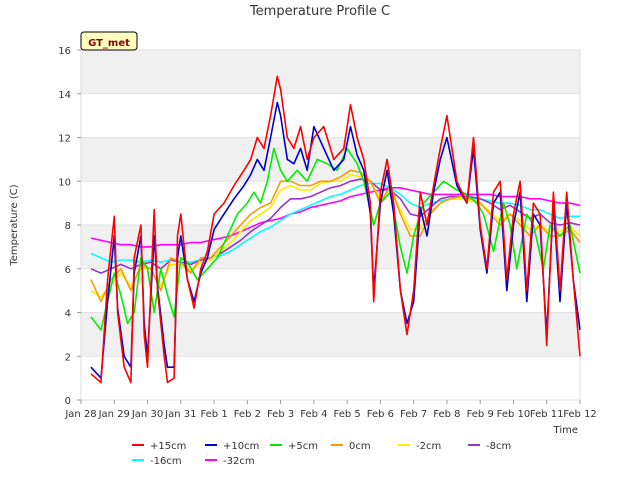 This screenshot has width=640, height=480. I want to click on legend-label: +10cm, so click(241, 446).